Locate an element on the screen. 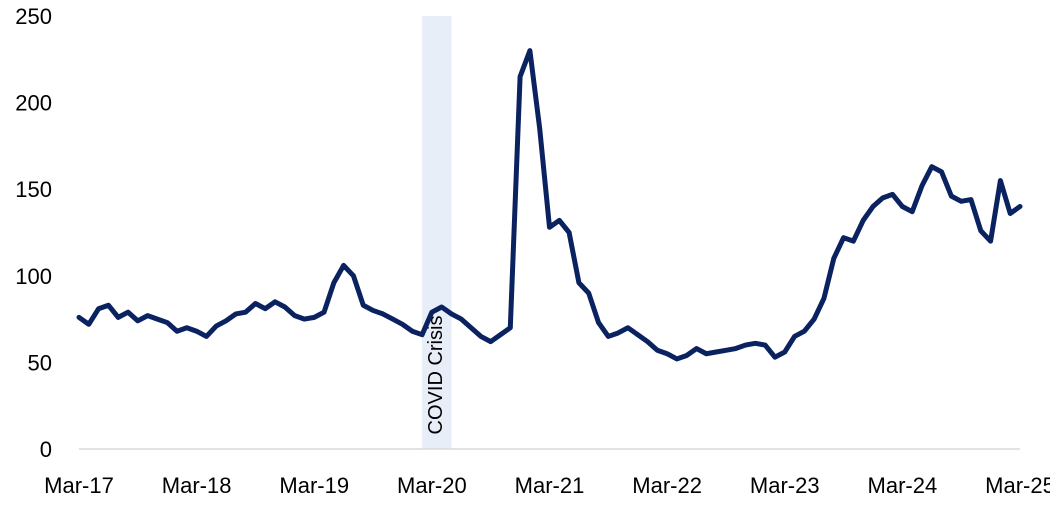 The image size is (1050, 510). y-tick-0: 0 is located at coordinates (46, 449).